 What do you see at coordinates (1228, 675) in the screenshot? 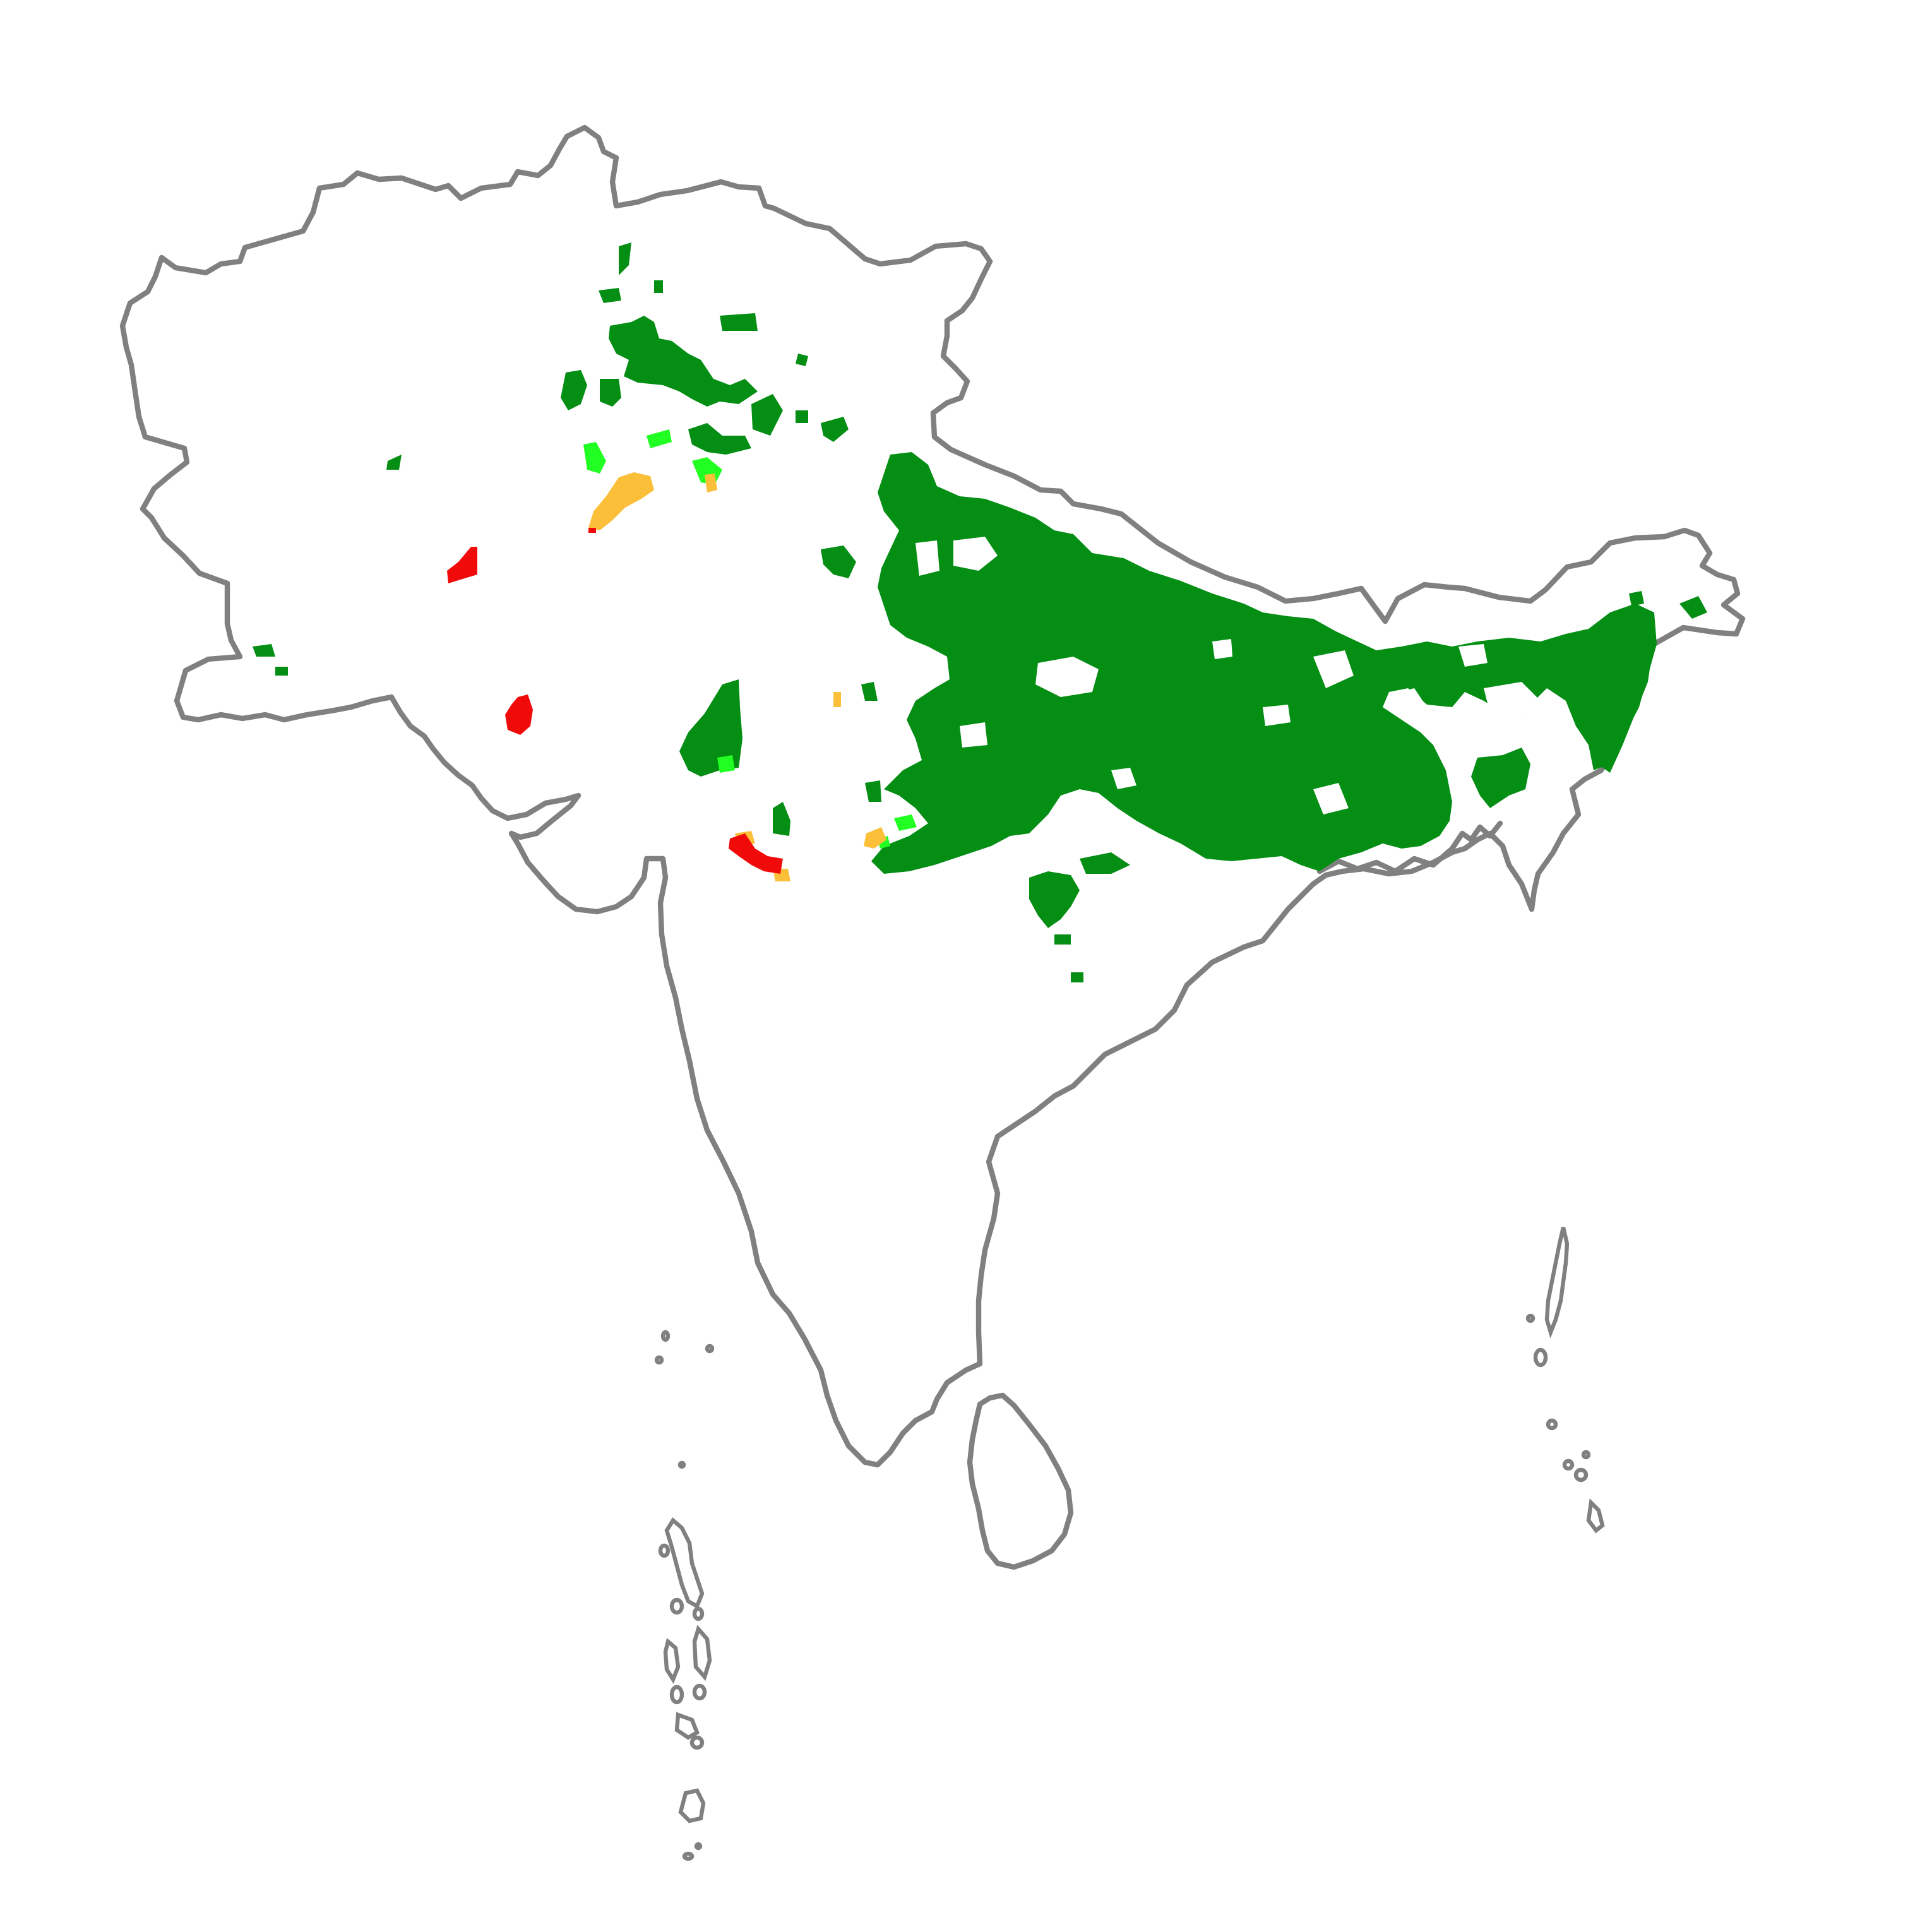
I see `vegetation-gaps` at bounding box center [1228, 675].